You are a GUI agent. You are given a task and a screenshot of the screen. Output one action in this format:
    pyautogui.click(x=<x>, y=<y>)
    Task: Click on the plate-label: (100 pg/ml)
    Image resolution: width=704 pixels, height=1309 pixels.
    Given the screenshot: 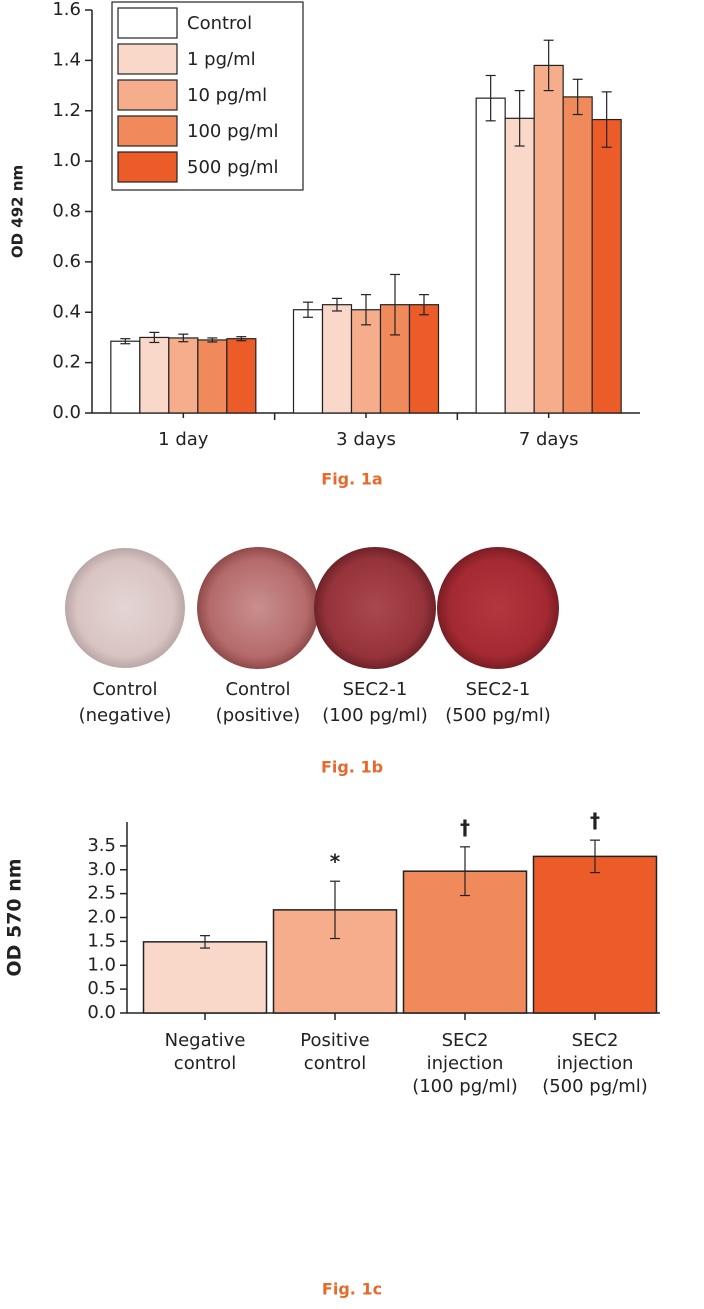 What is the action you would take?
    pyautogui.click(x=375, y=715)
    